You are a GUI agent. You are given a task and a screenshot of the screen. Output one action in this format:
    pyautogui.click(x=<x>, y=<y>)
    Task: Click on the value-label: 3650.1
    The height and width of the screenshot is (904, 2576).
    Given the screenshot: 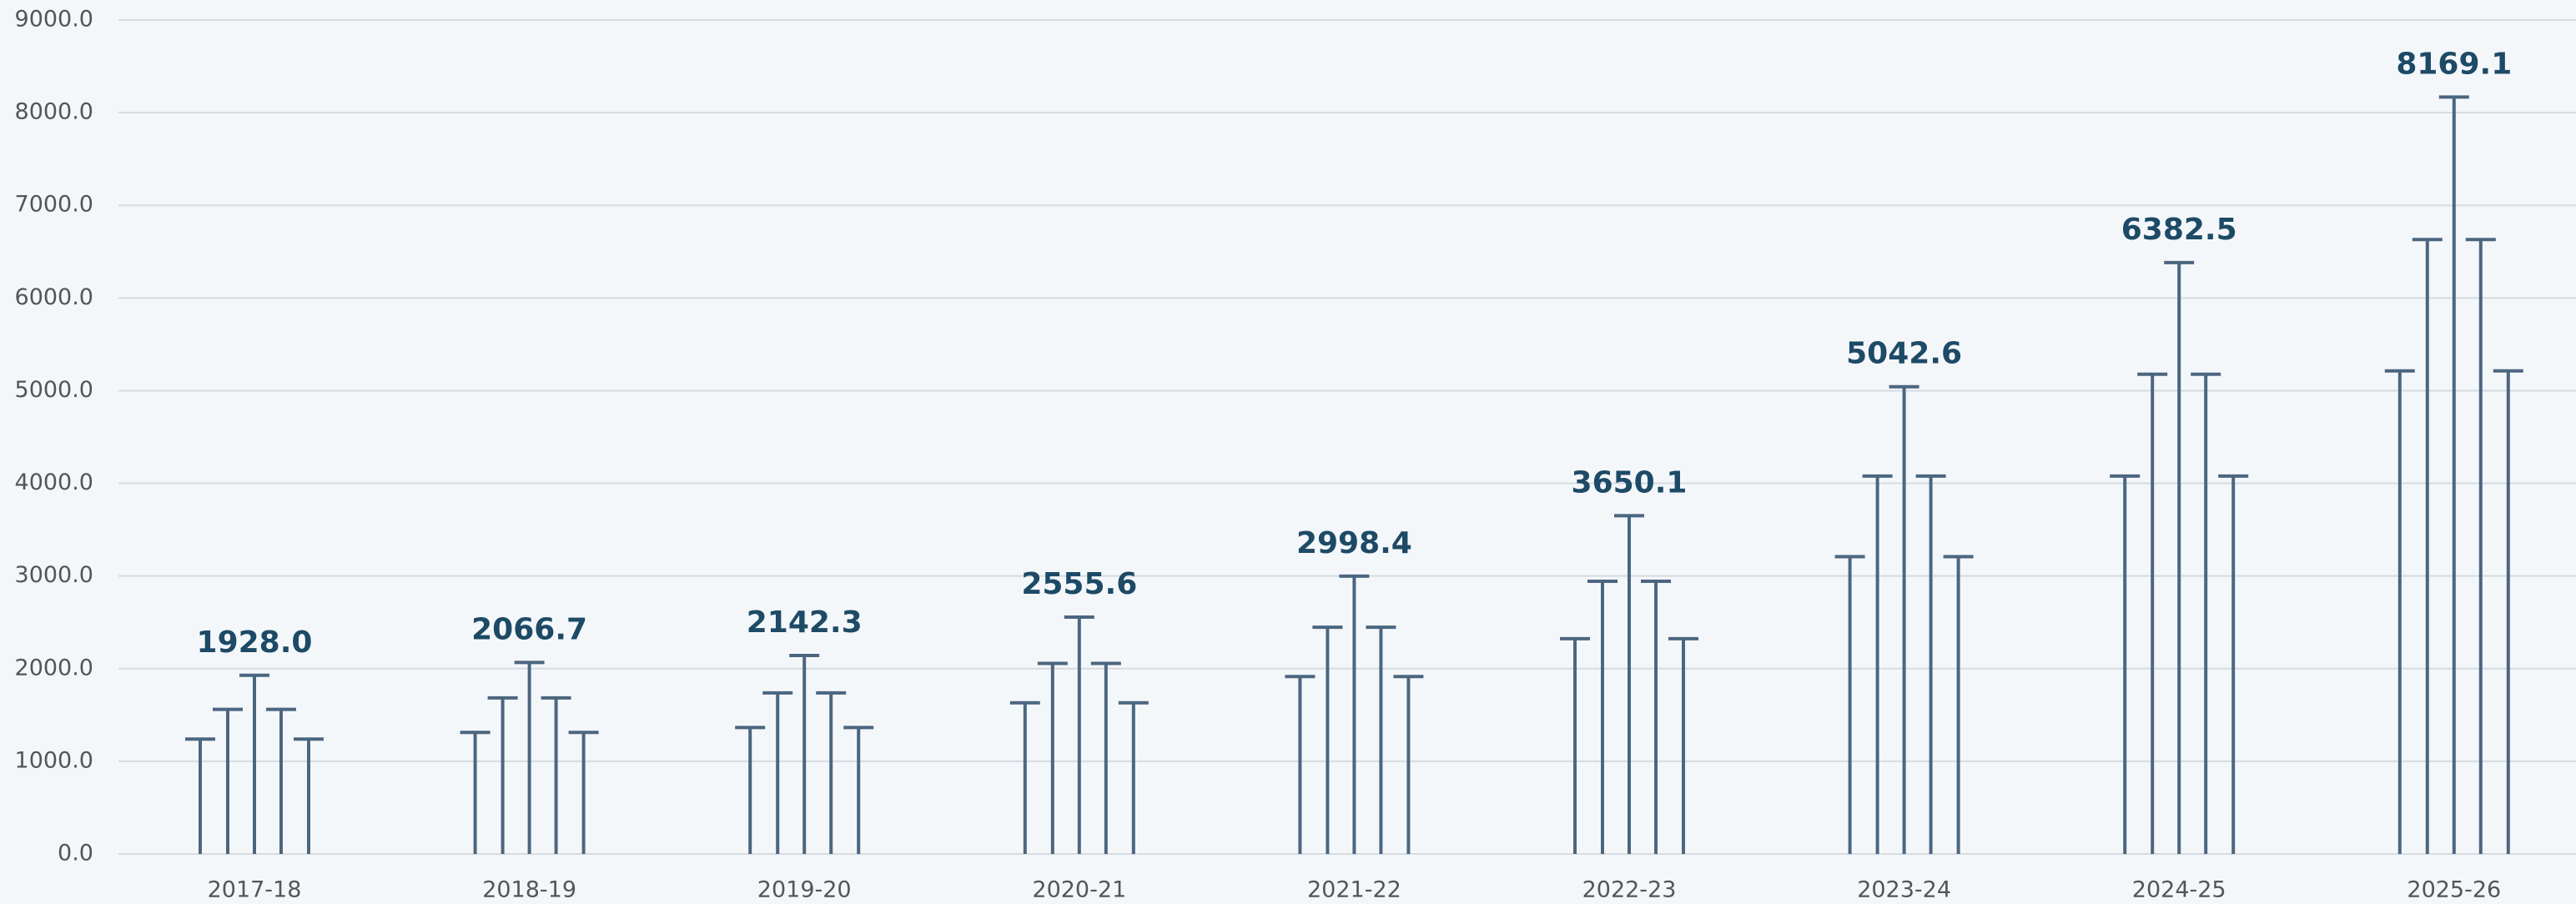 What is the action you would take?
    pyautogui.click(x=1630, y=482)
    